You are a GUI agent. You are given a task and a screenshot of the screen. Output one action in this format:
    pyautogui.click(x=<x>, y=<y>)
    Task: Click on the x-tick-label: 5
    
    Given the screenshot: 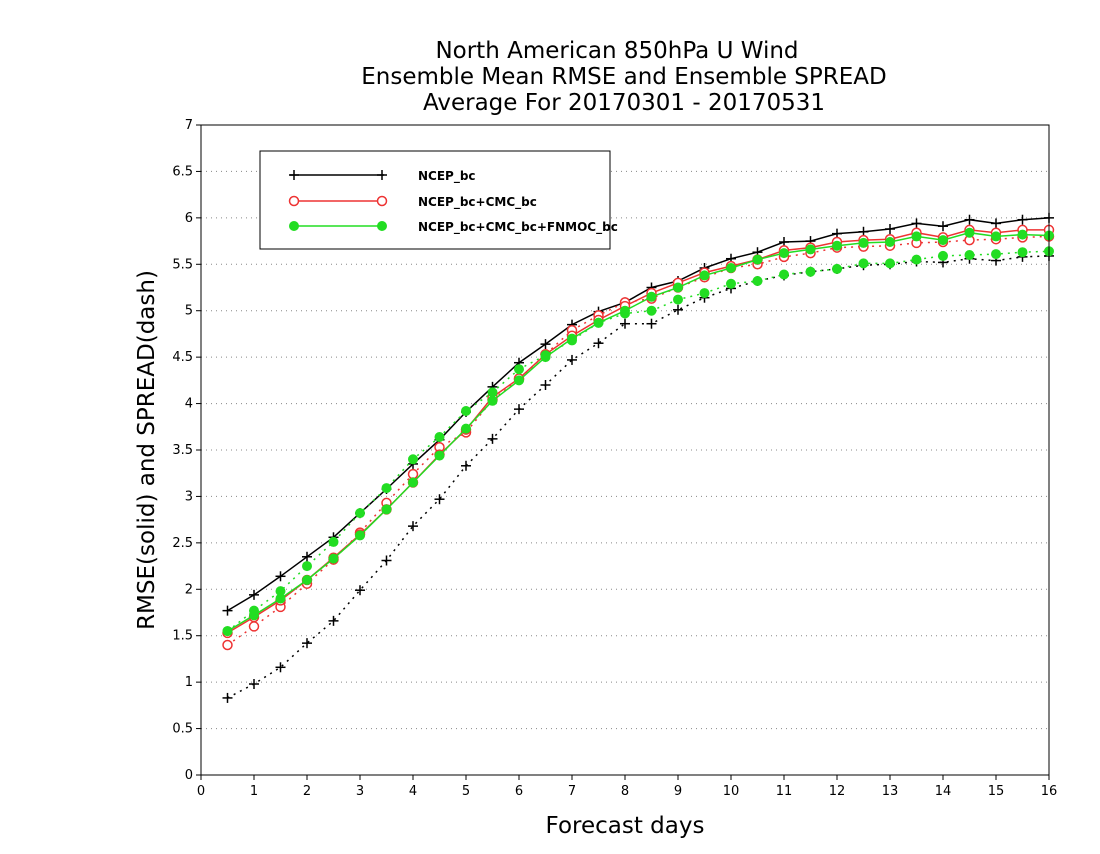 What is the action you would take?
    pyautogui.click(x=466, y=791)
    